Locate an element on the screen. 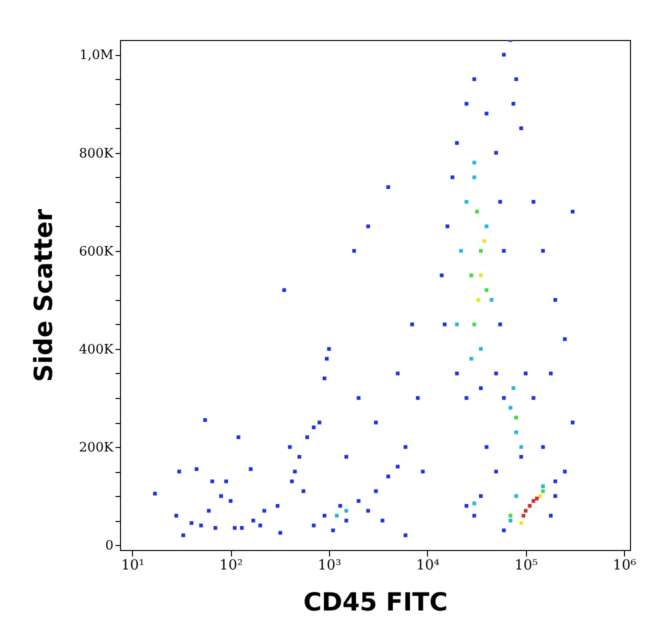  x-tick-label: 10⁶ is located at coordinates (624, 566).